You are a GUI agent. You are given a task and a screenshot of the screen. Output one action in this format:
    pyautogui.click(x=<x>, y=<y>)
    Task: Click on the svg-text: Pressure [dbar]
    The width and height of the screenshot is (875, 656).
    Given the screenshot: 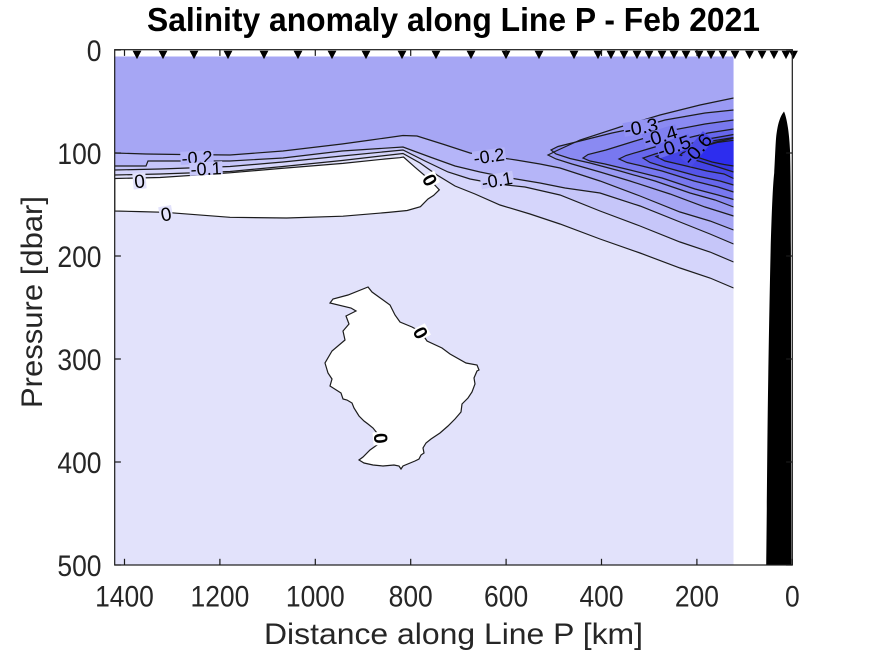 What is the action you would take?
    pyautogui.click(x=32, y=302)
    